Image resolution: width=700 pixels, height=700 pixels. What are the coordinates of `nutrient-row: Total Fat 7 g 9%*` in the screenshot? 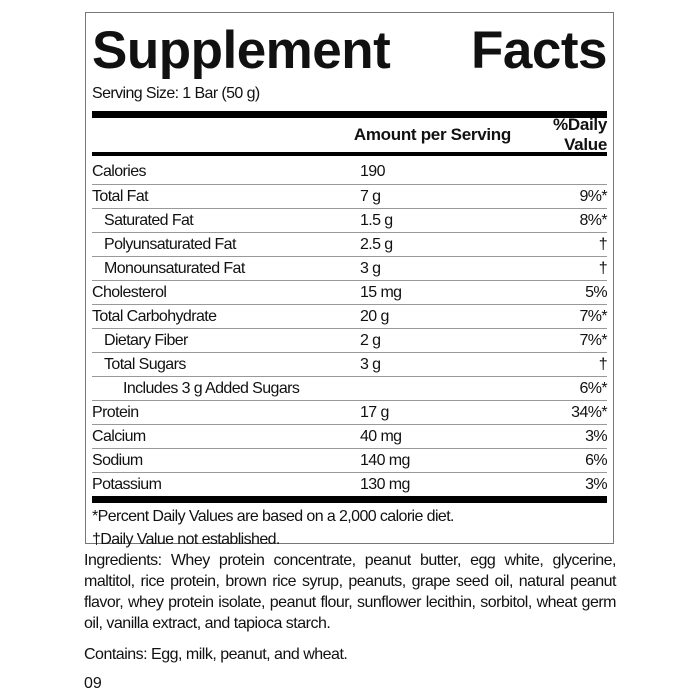 It's located at (350, 197).